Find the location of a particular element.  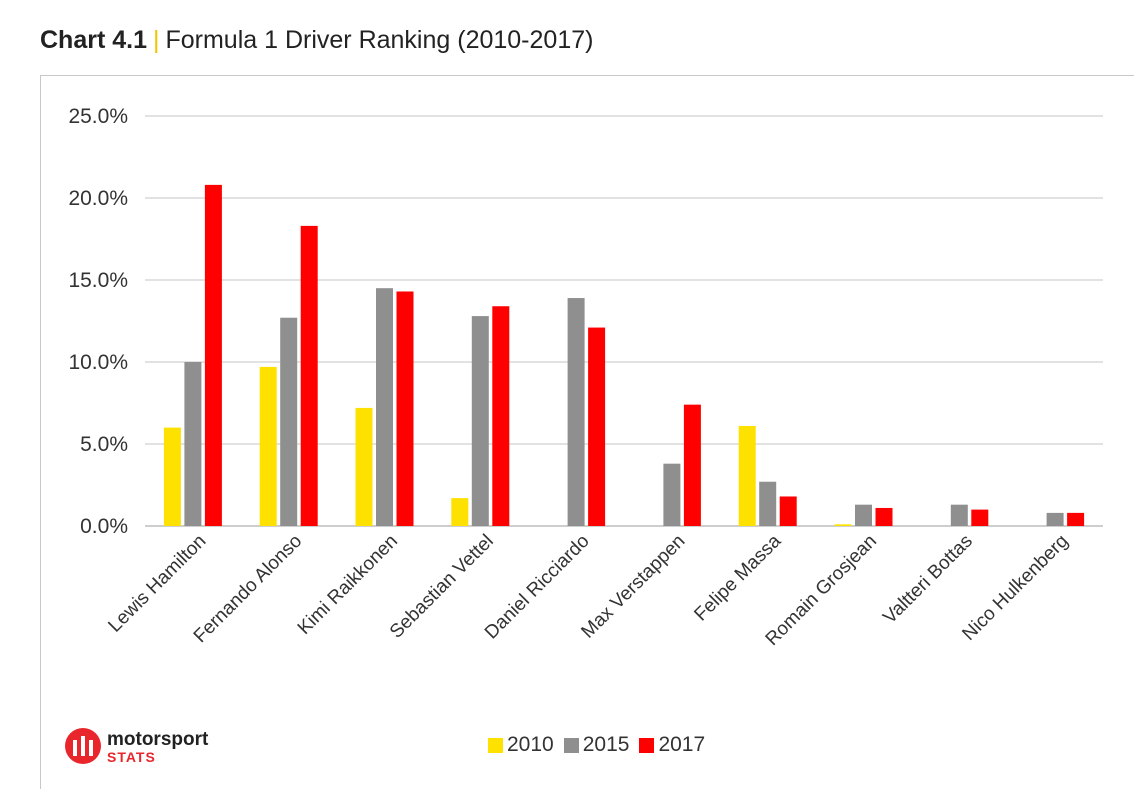

x-tick-label: Kimi Raikkonen is located at coordinates (348, 585).